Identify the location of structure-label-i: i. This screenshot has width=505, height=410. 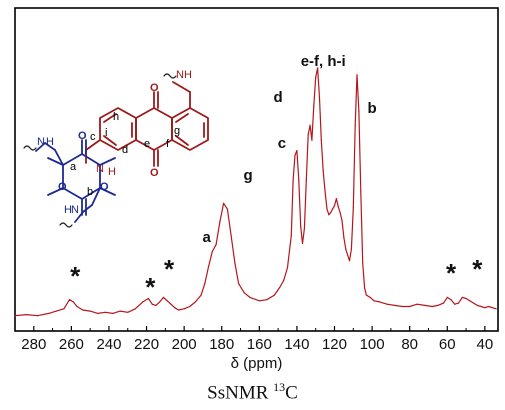
(106, 133).